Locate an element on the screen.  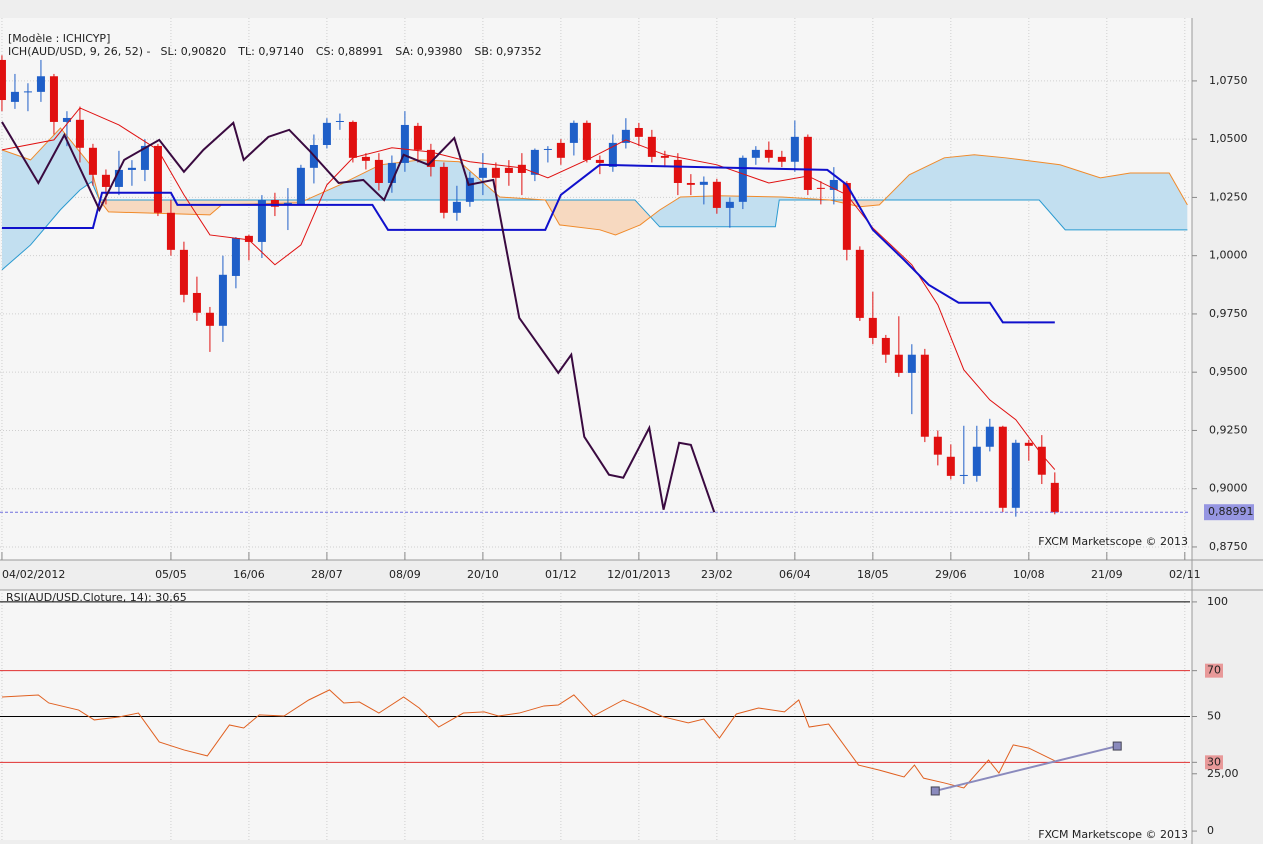
x-tick-label: 16/06 is located at coordinates (249, 574).